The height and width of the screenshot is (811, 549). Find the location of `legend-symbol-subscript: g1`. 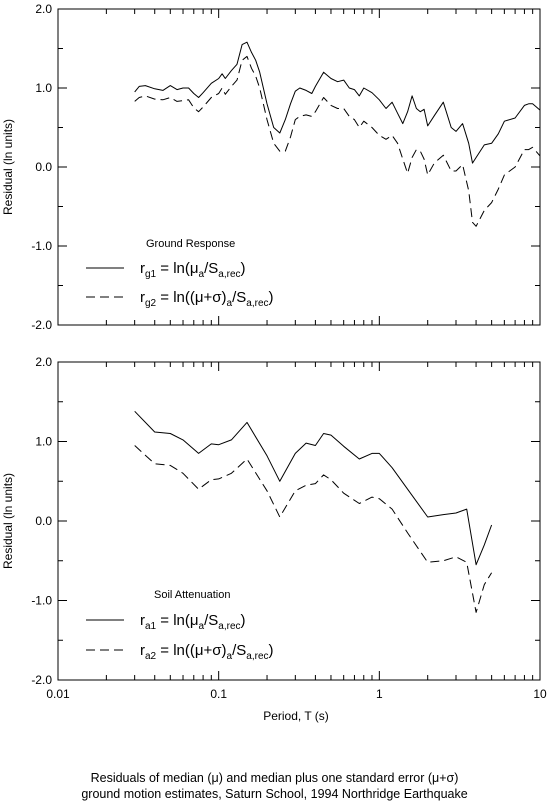

legend-symbol-subscript: g1 is located at coordinates (151, 274).